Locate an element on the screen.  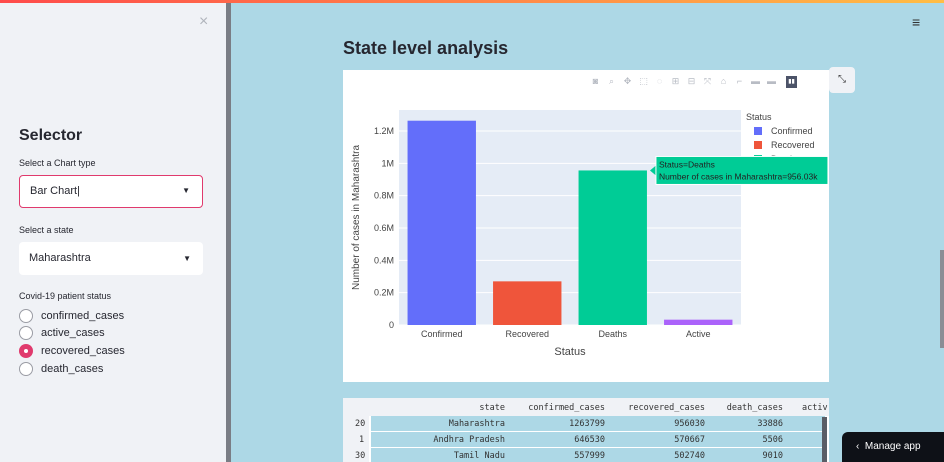
x-tick-label: Active is located at coordinates (698, 334).